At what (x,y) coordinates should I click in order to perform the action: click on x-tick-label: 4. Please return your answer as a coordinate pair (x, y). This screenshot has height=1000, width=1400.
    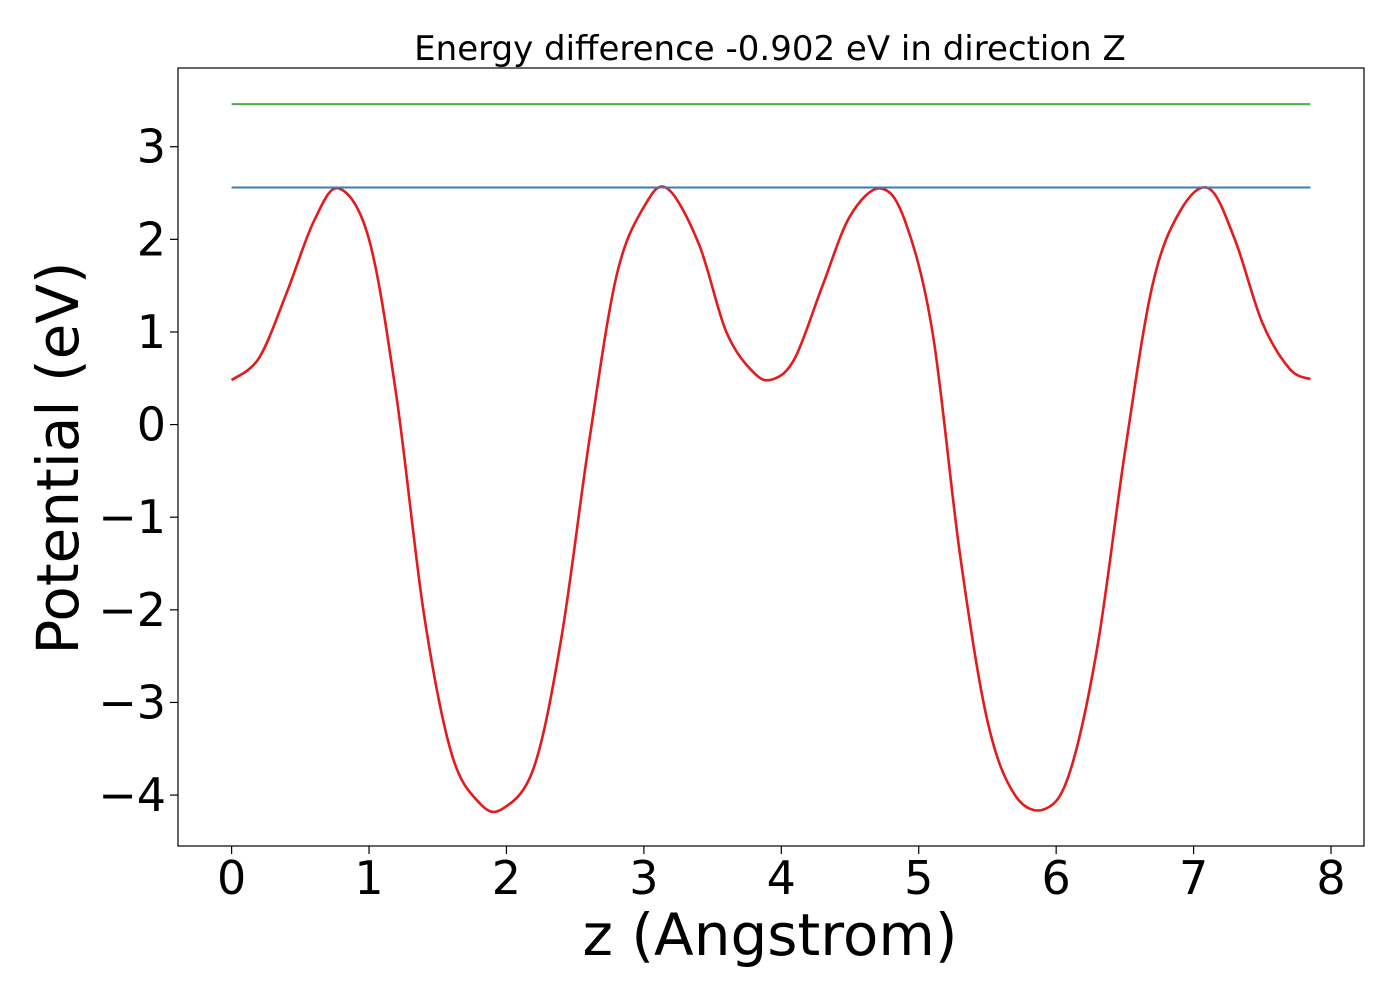
    Looking at the image, I should click on (781, 878).